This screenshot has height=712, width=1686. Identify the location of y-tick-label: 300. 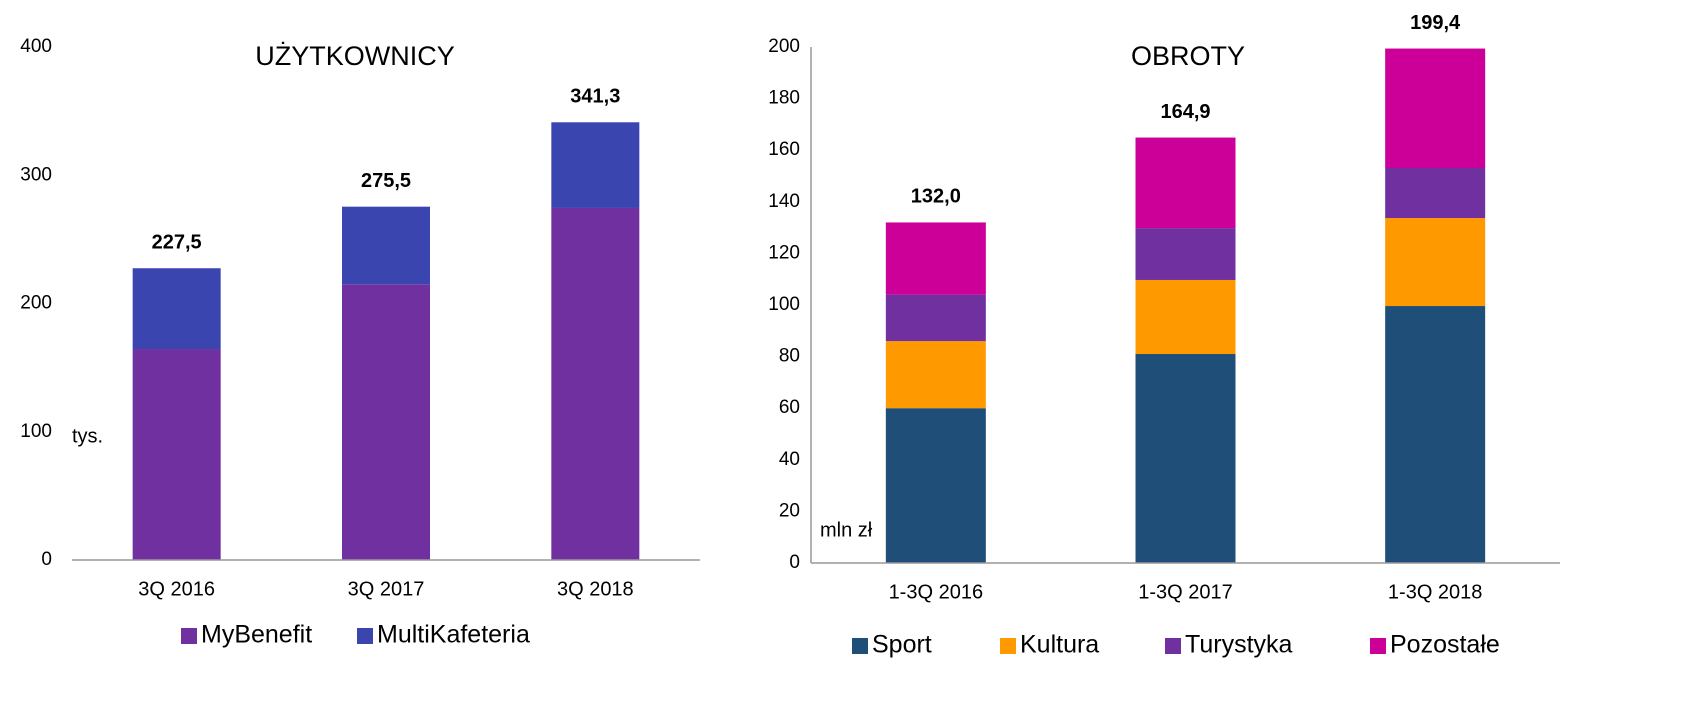
(36, 174).